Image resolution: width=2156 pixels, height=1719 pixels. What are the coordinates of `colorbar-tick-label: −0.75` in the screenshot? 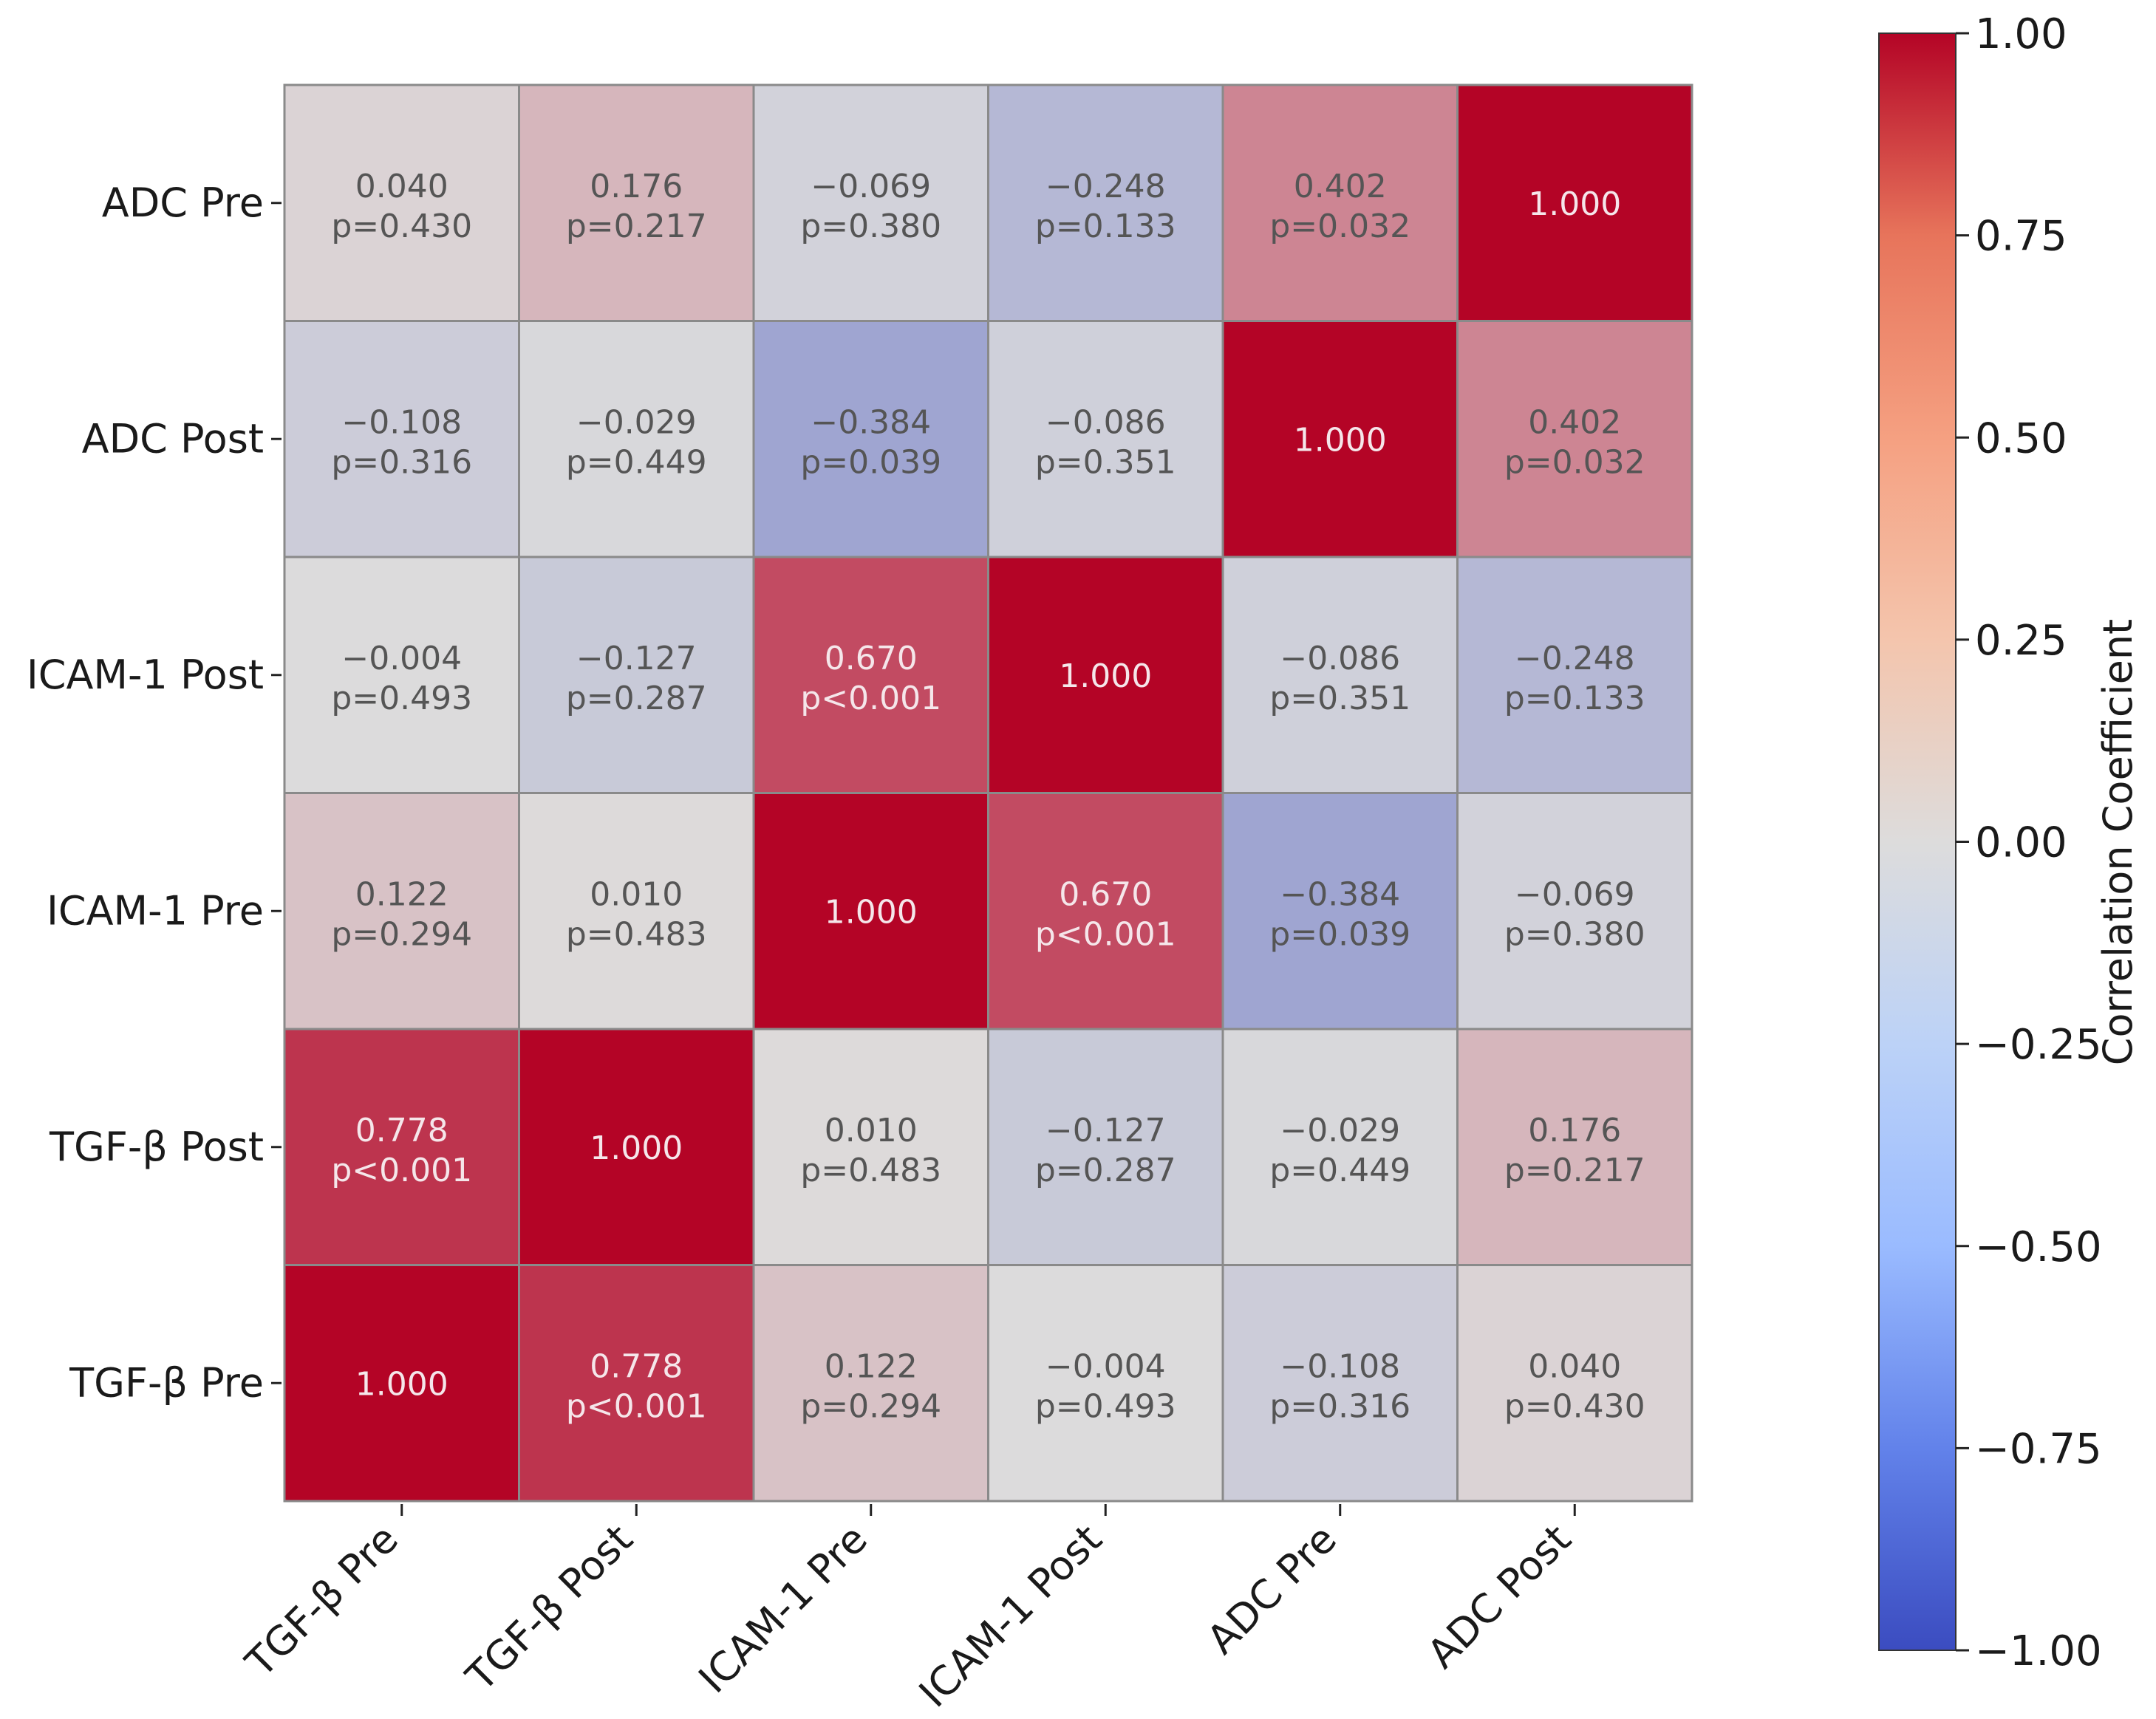 It's located at (2038, 1449).